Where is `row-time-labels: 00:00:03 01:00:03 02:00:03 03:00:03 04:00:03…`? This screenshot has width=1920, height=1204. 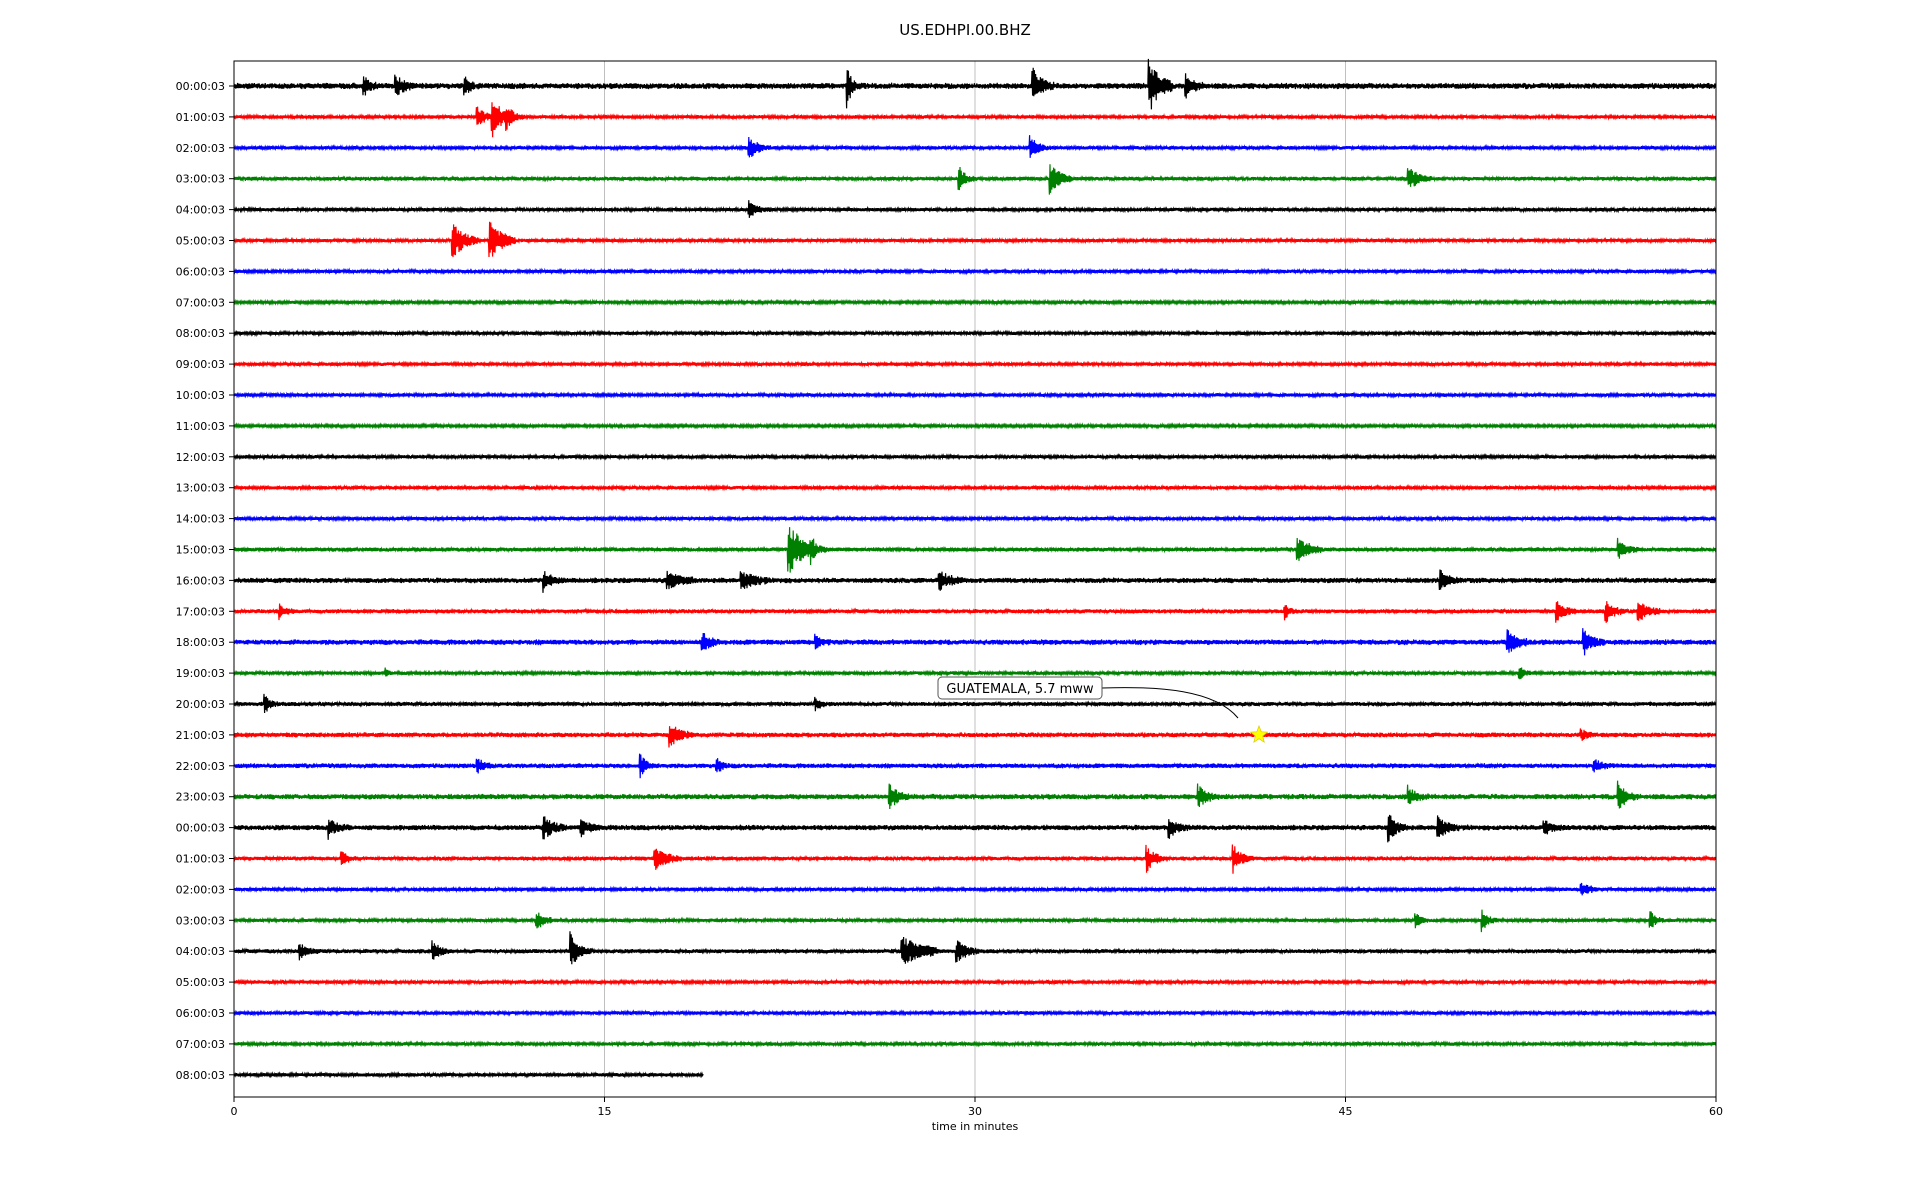
row-time-labels: 00:00:03 01:00:03 02:00:03 03:00:03 04:00:03… is located at coordinates (205, 581).